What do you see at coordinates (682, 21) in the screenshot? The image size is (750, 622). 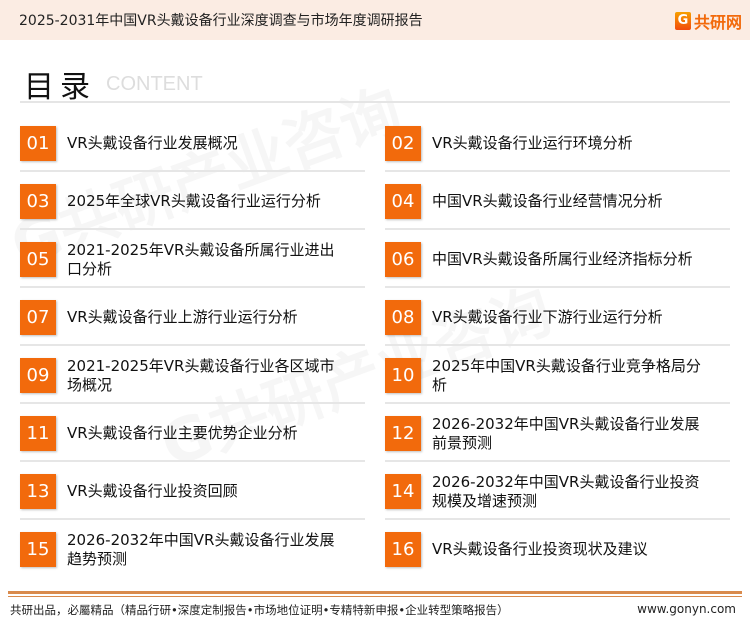 I see `logo-mark-icon: G` at bounding box center [682, 21].